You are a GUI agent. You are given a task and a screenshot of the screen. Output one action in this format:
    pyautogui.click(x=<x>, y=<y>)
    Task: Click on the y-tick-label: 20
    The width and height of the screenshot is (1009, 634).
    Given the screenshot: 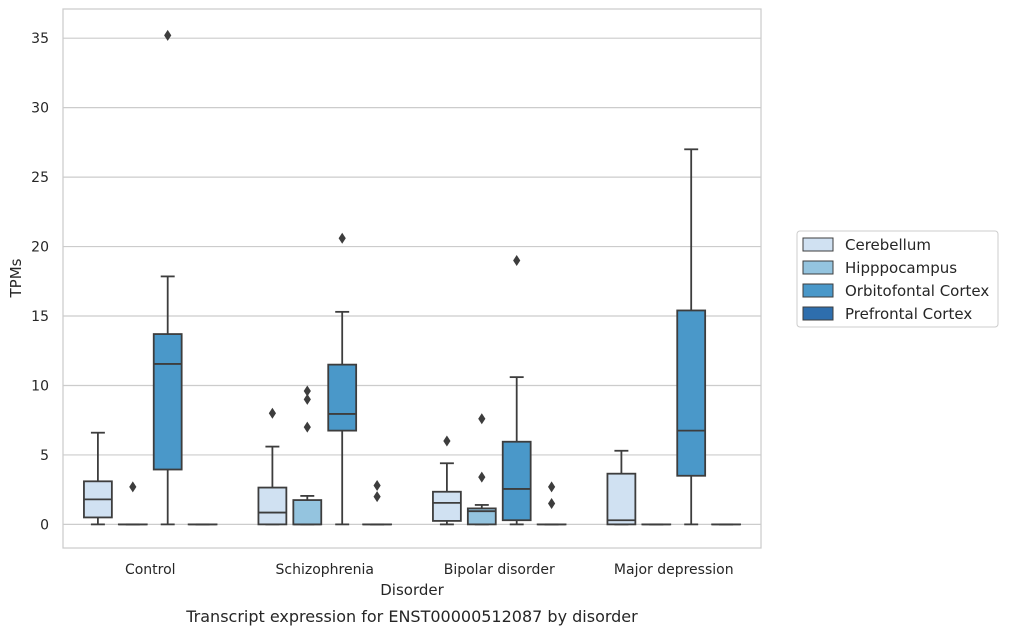 What is the action you would take?
    pyautogui.click(x=40, y=248)
    